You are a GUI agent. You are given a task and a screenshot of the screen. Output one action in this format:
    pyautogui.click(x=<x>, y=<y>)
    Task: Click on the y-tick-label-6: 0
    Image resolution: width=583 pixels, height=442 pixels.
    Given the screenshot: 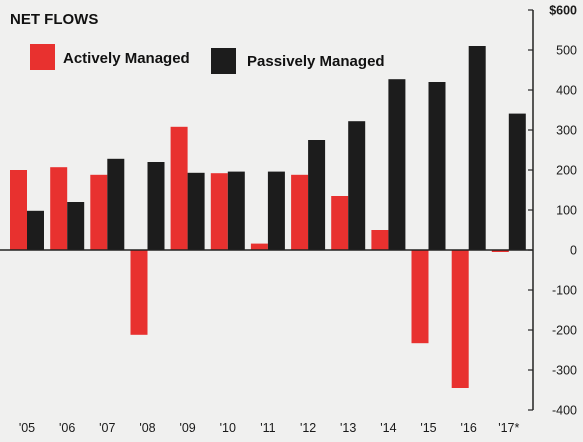 What is the action you would take?
    pyautogui.click(x=573, y=251)
    